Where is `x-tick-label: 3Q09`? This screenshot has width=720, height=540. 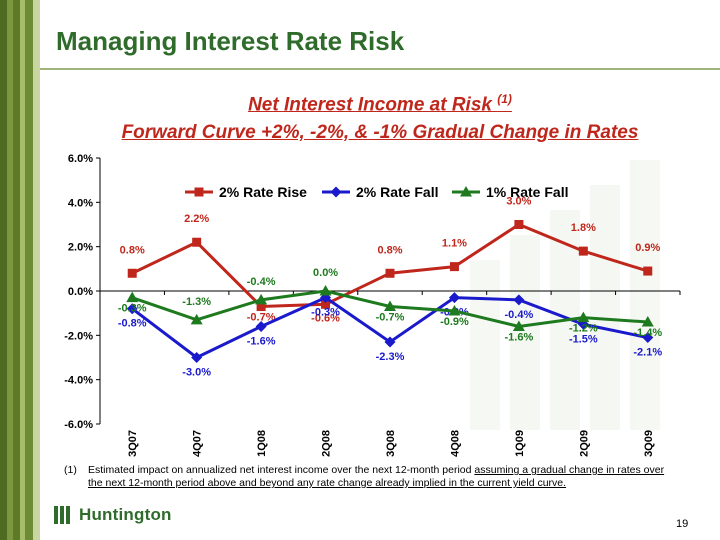 x-tick-label: 3Q09 is located at coordinates (649, 443).